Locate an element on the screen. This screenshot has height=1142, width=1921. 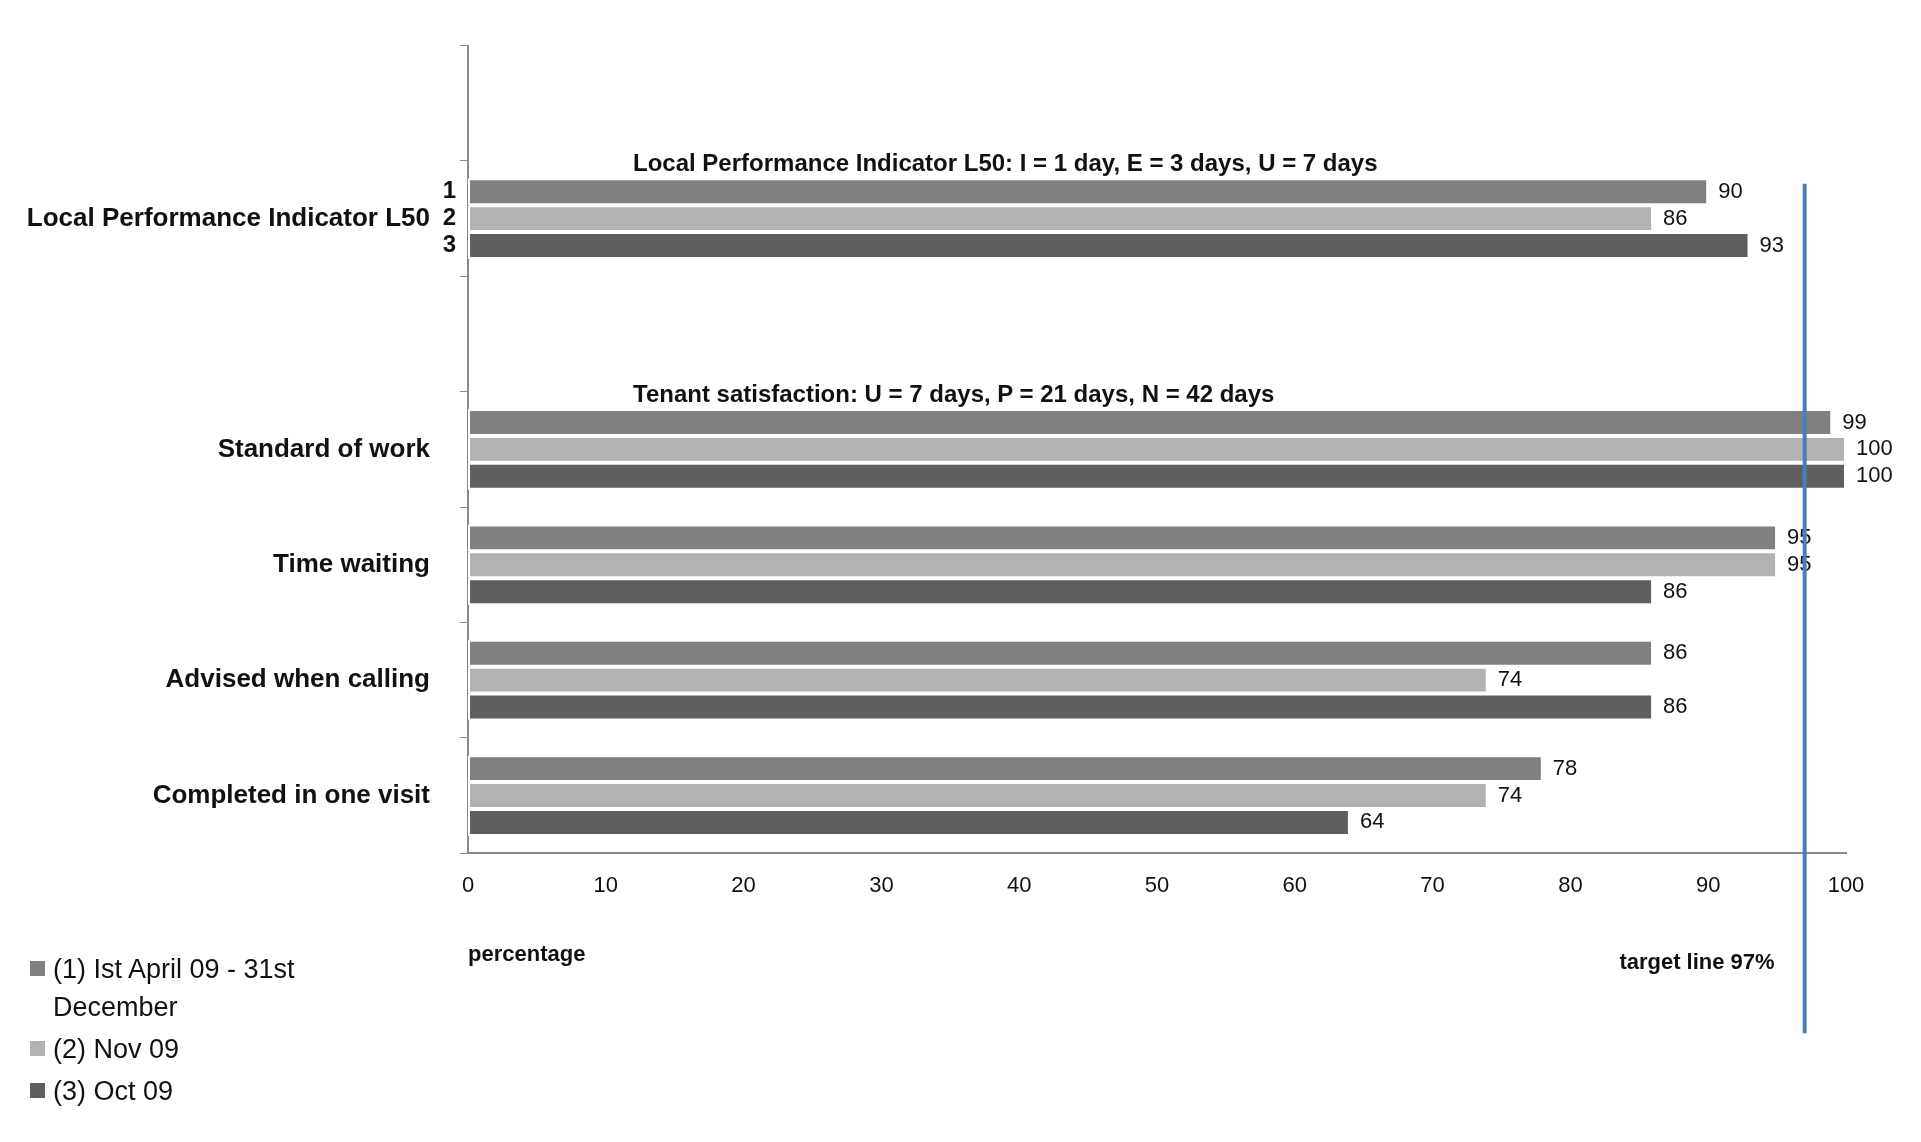
x-tick-label: 90 is located at coordinates (1708, 885).